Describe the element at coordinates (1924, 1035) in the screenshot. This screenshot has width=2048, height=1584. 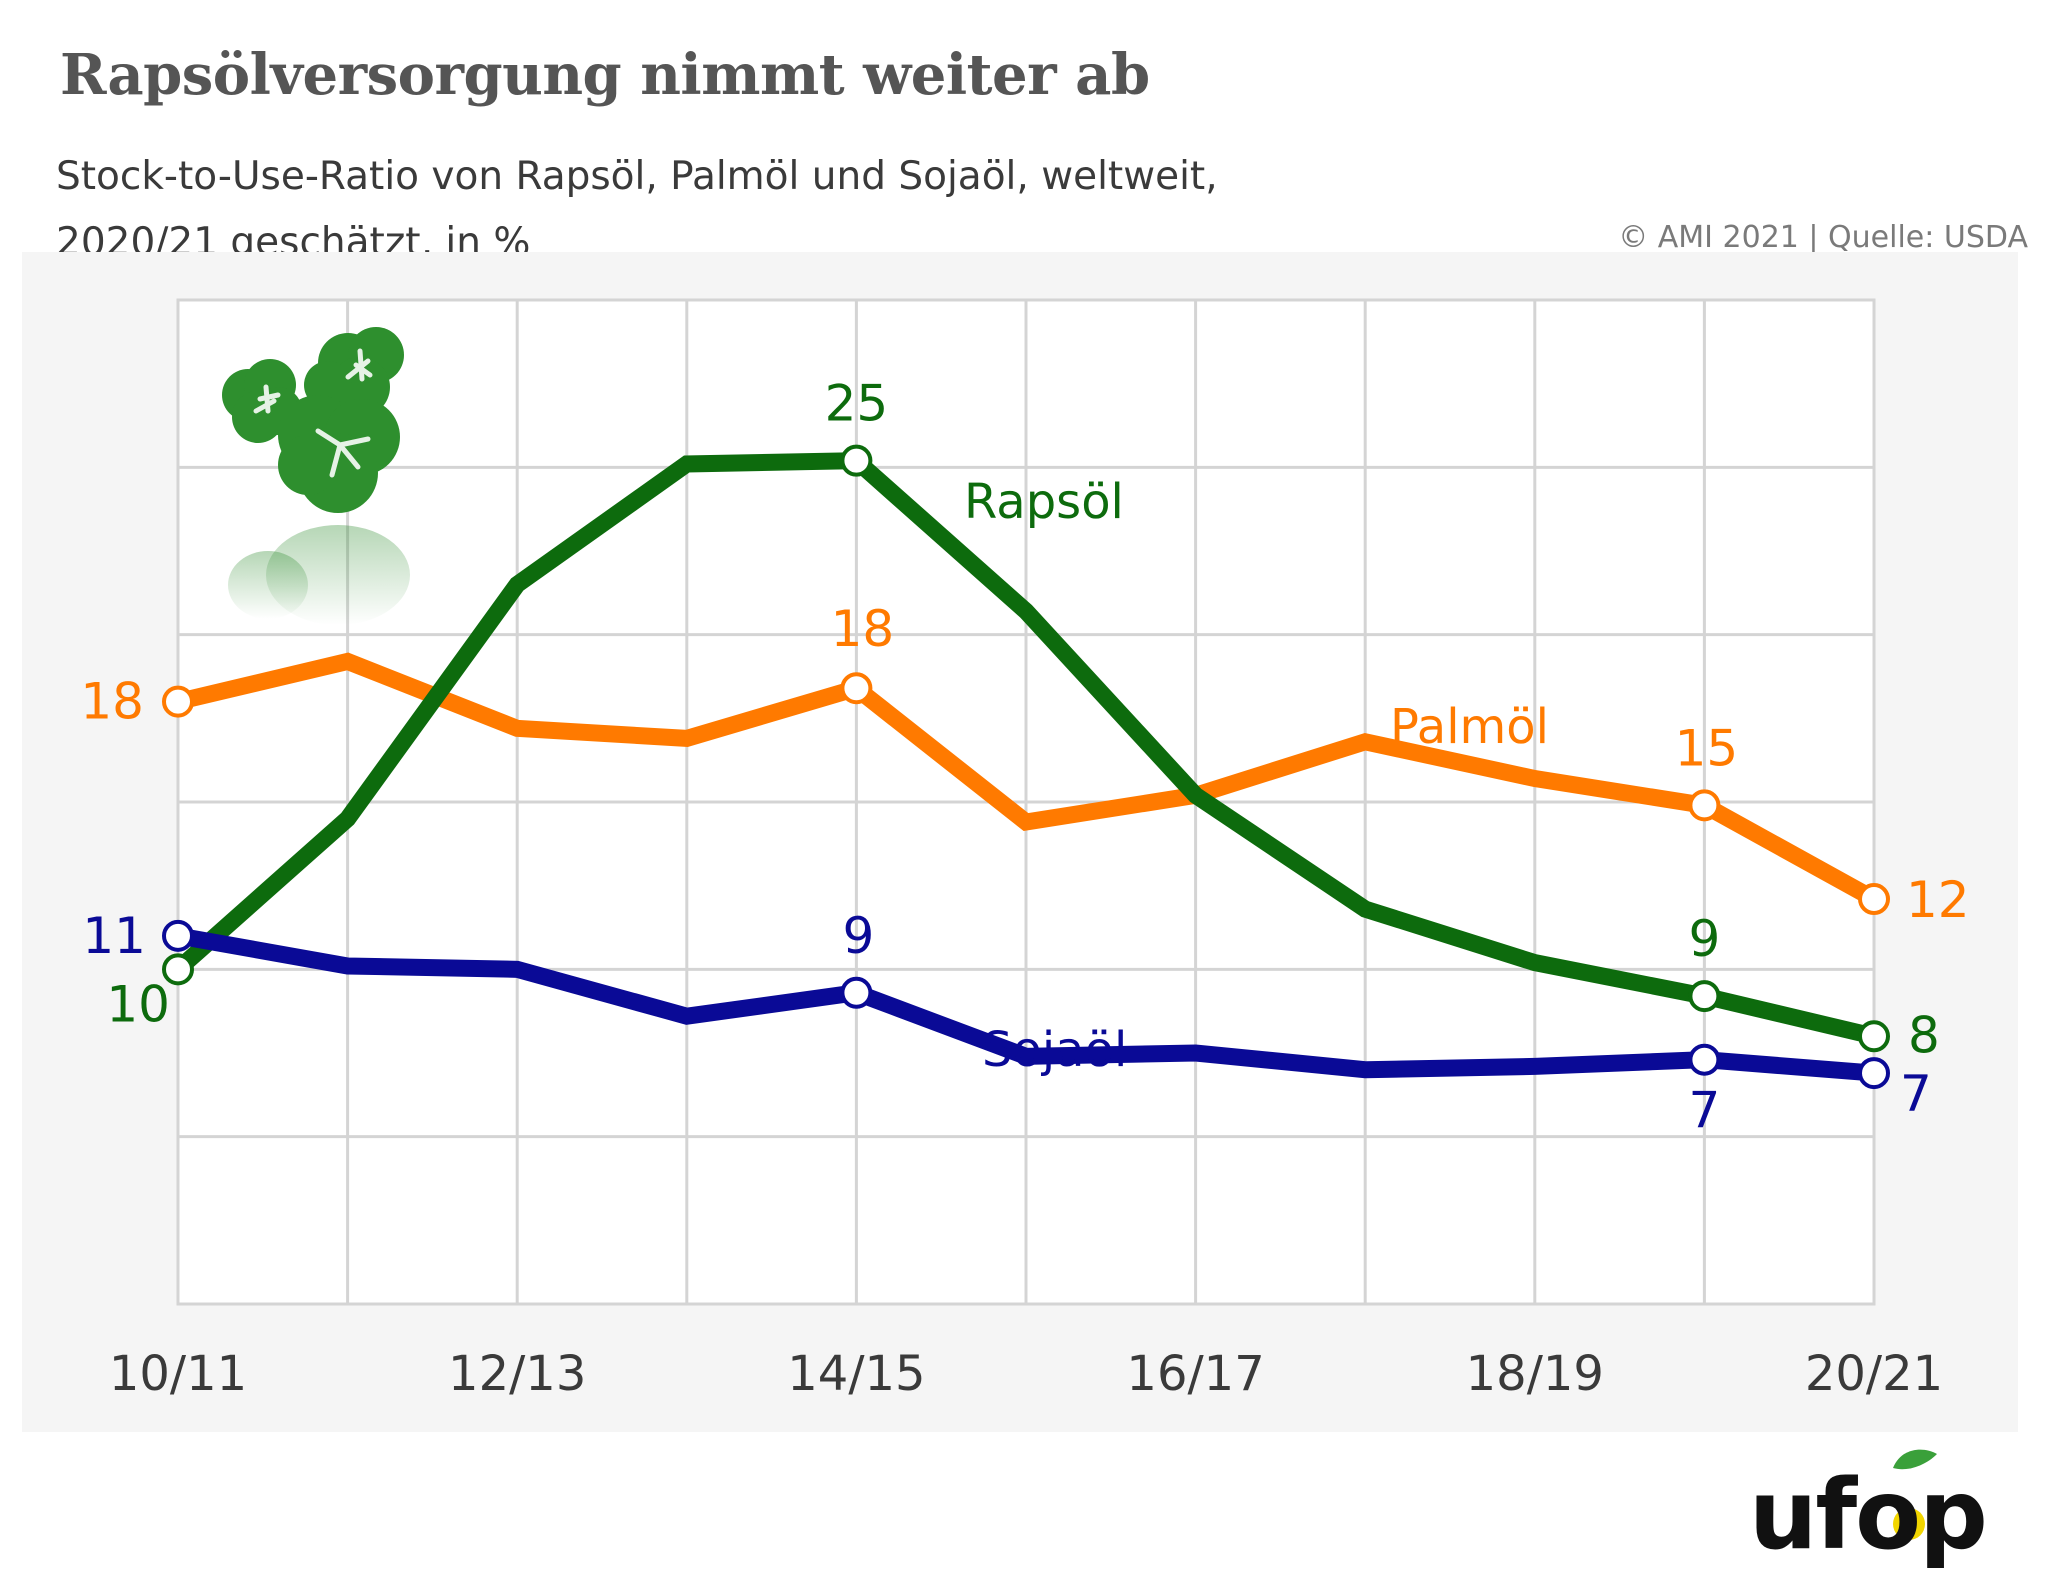
I see `data-label: 8` at that location.